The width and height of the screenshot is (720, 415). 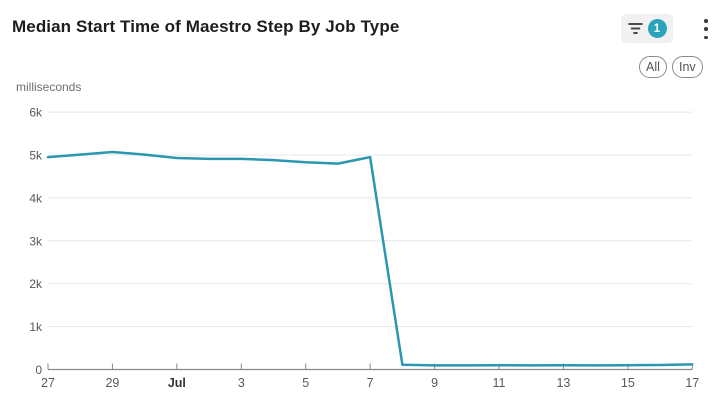 I want to click on filter-count-badge: 1, so click(x=657, y=28).